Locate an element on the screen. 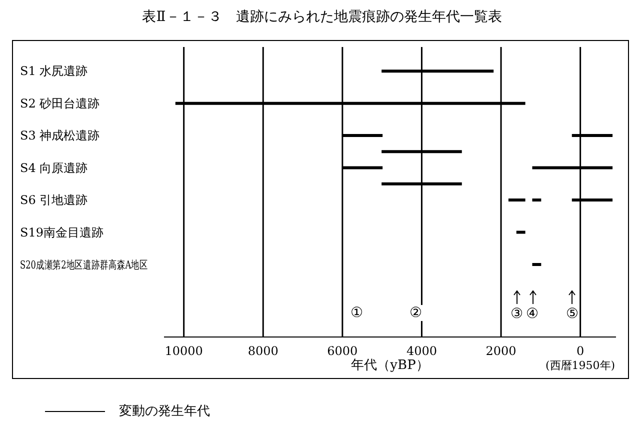 Image resolution: width=644 pixels, height=432 pixels. y-tick-label: S6 引地遺跡 is located at coordinates (54, 200).